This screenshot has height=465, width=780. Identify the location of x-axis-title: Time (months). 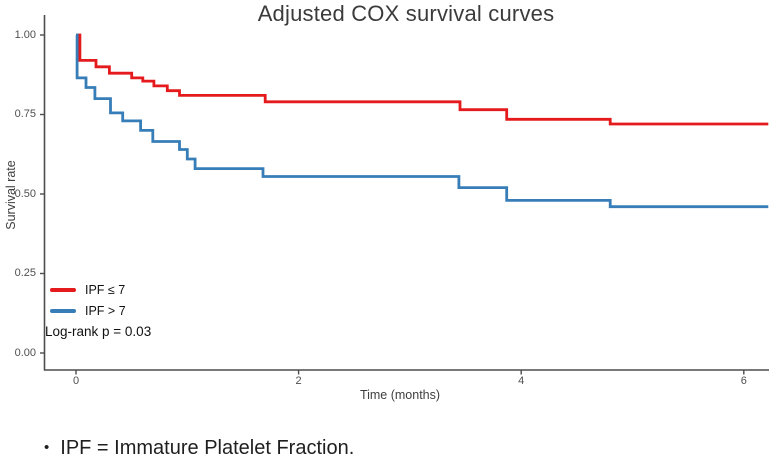
(400, 395).